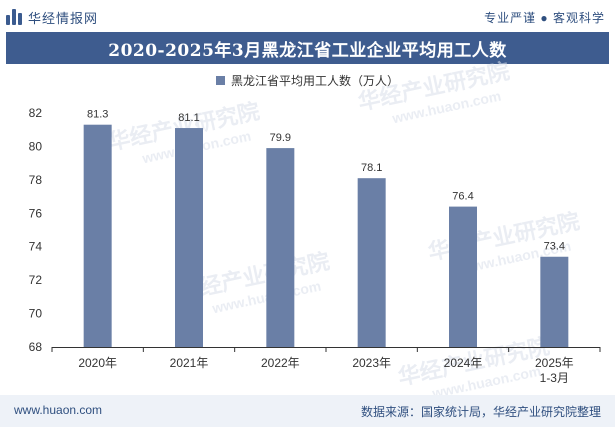 The width and height of the screenshot is (615, 427). Describe the element at coordinates (97, 363) in the screenshot. I see `x-tick-label: 2020年` at that location.